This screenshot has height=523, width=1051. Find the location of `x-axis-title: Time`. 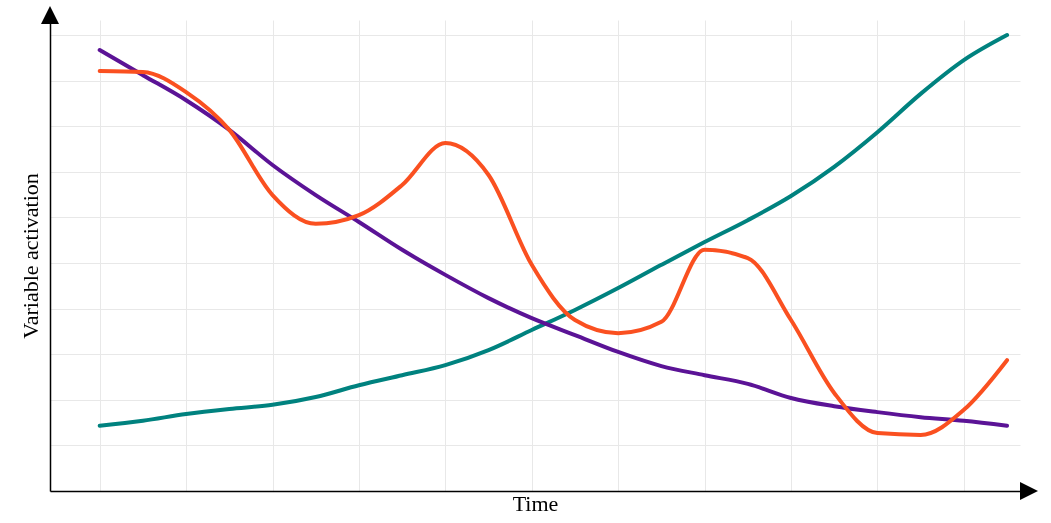

x-axis-title: Time is located at coordinates (535, 503).